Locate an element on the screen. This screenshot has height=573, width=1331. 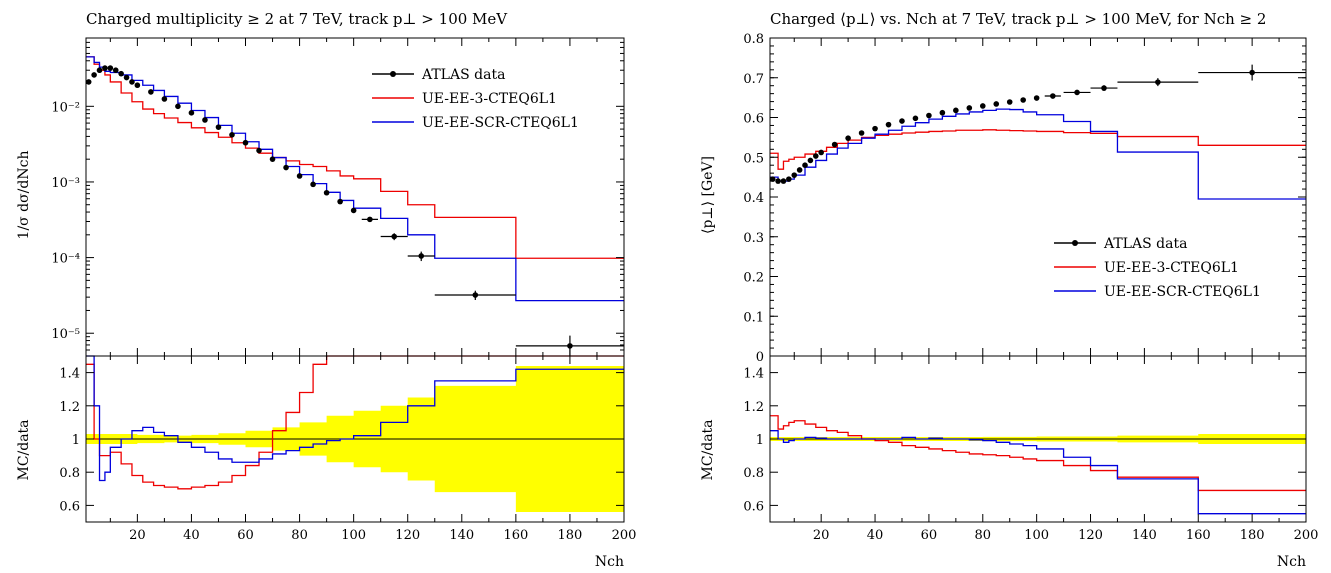
right-y-axis-label: ⟨p⊥⟩ [GeV] is located at coordinates (708, 195).